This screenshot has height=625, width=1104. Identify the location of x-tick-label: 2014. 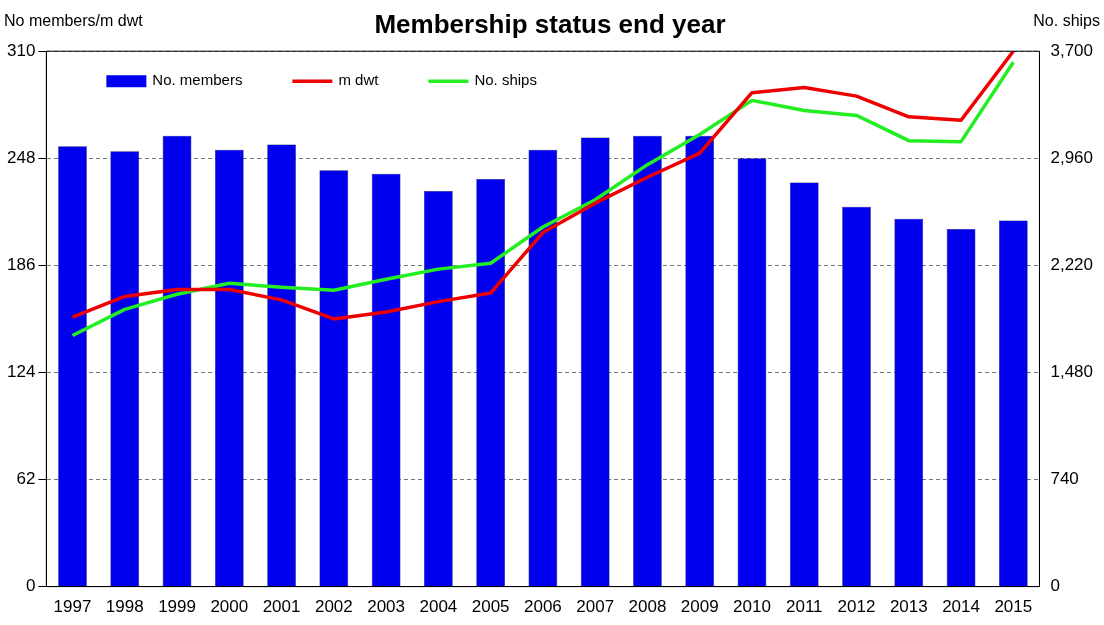
(961, 607).